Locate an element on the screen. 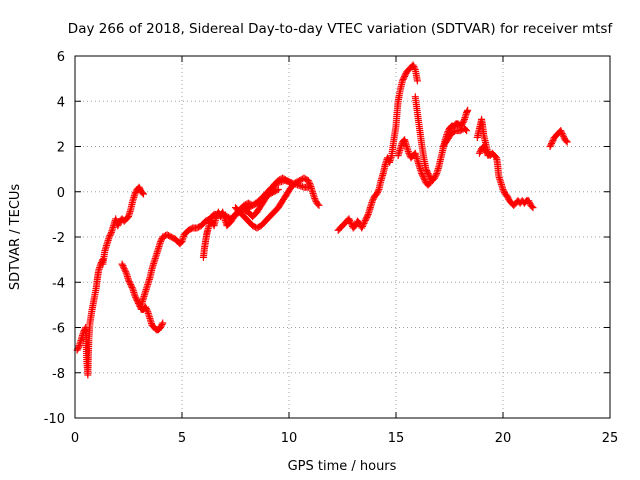 The image size is (640, 480). x-tick-label: 15 is located at coordinates (396, 438).